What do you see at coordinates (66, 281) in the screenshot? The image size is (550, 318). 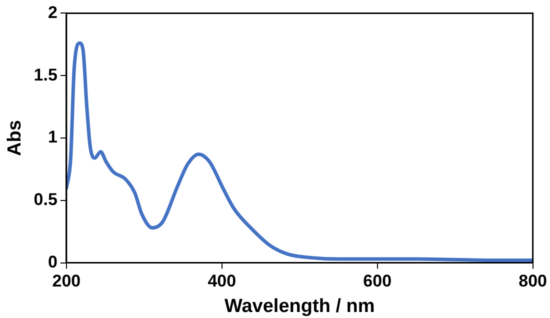 I see `x-tick-label: 200` at bounding box center [66, 281].